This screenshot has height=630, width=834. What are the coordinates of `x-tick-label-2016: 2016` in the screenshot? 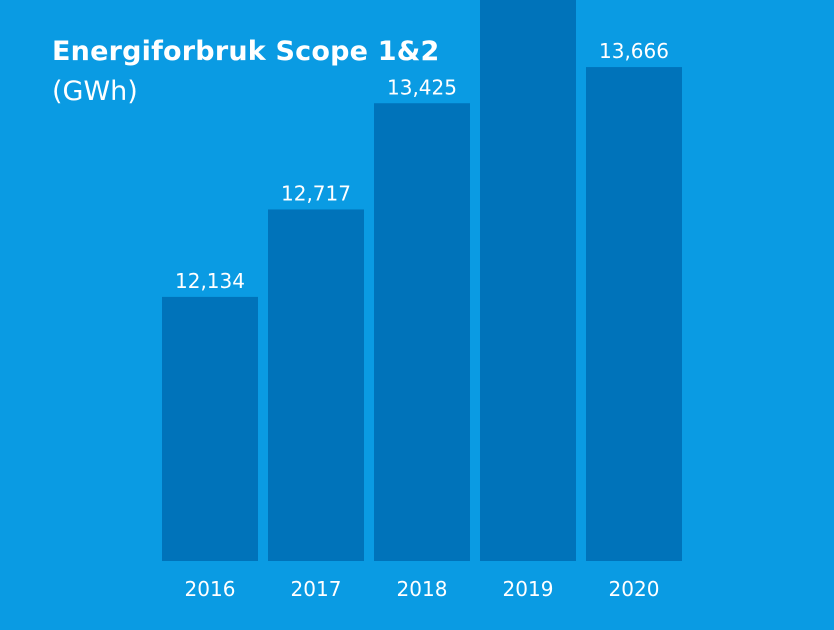 It's located at (210, 589).